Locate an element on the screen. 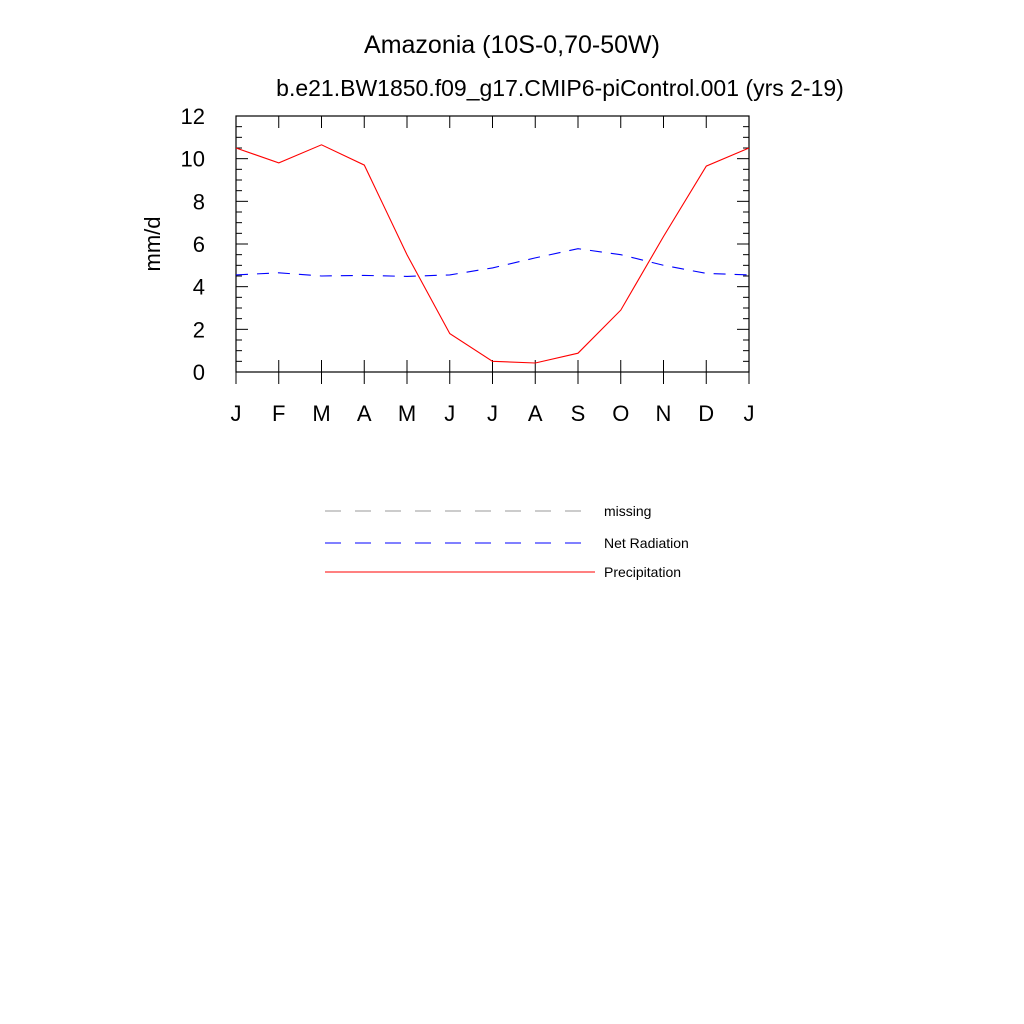 This screenshot has width=1024, height=1024. y-tick-label: 4 is located at coordinates (199, 287).